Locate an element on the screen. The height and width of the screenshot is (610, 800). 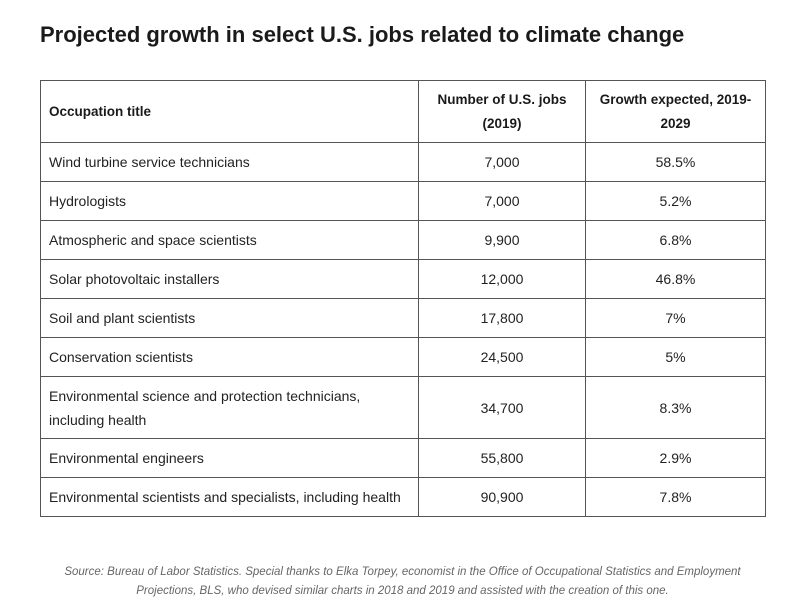
table-cell: 46.8% is located at coordinates (675, 279).